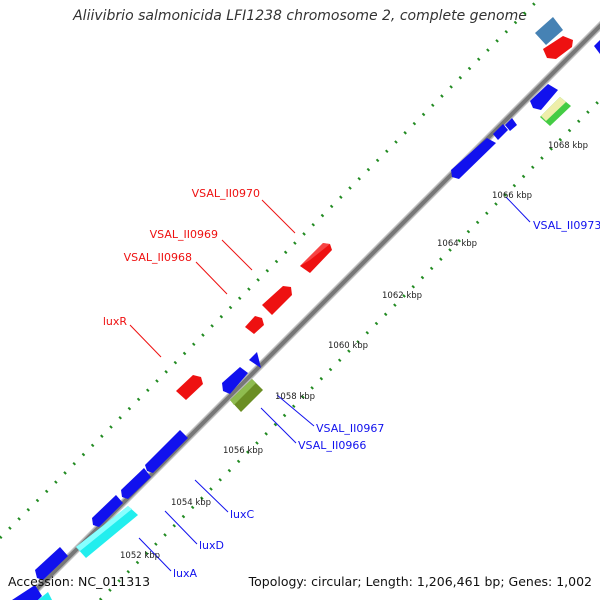  I want to click on tick-label-1052: 1052 kbp, so click(140, 556).